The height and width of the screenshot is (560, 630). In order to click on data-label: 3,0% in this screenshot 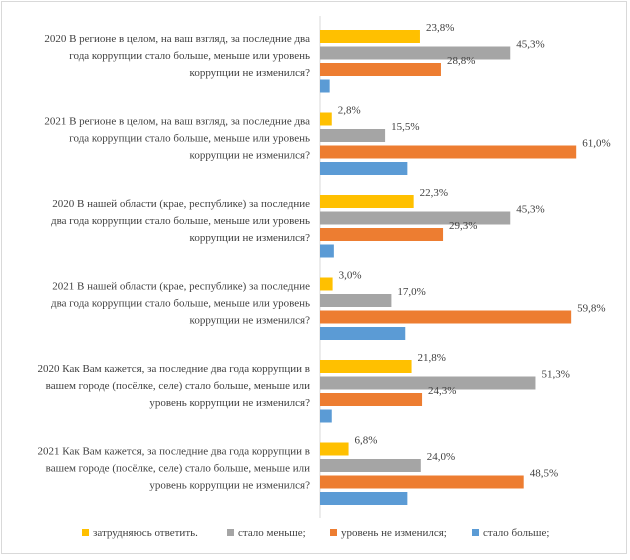, I will do `click(350, 276)`.